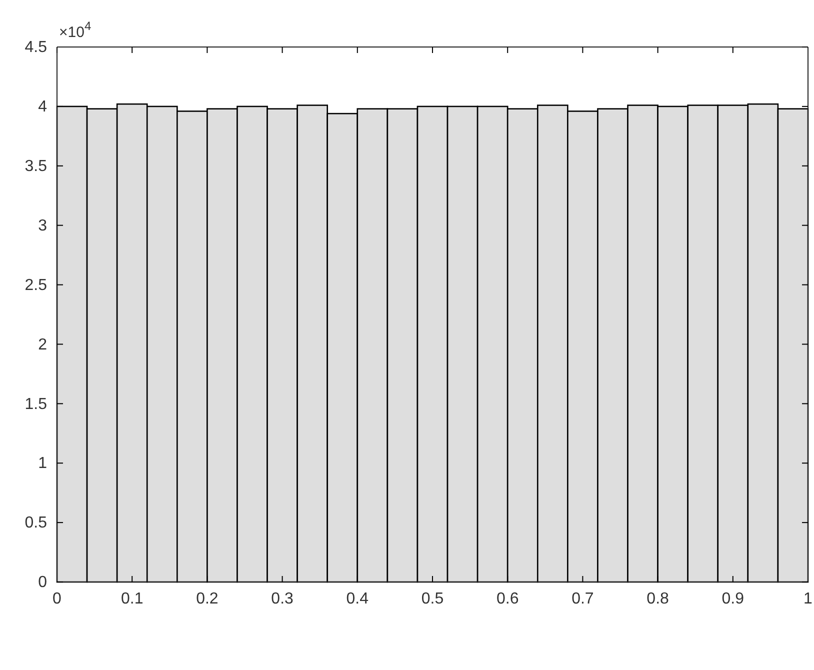 This screenshot has height=670, width=814. Describe the element at coordinates (357, 599) in the screenshot. I see `x-tick-label: 0.4` at that location.